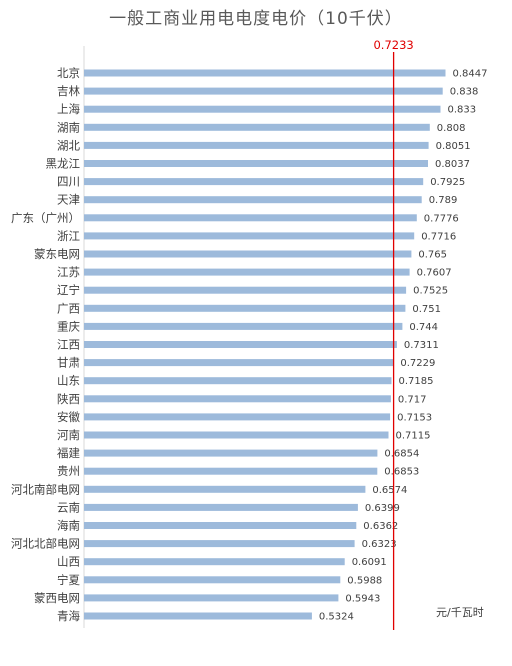  Describe the element at coordinates (430, 291) in the screenshot. I see `value-label: 0.7525` at that location.